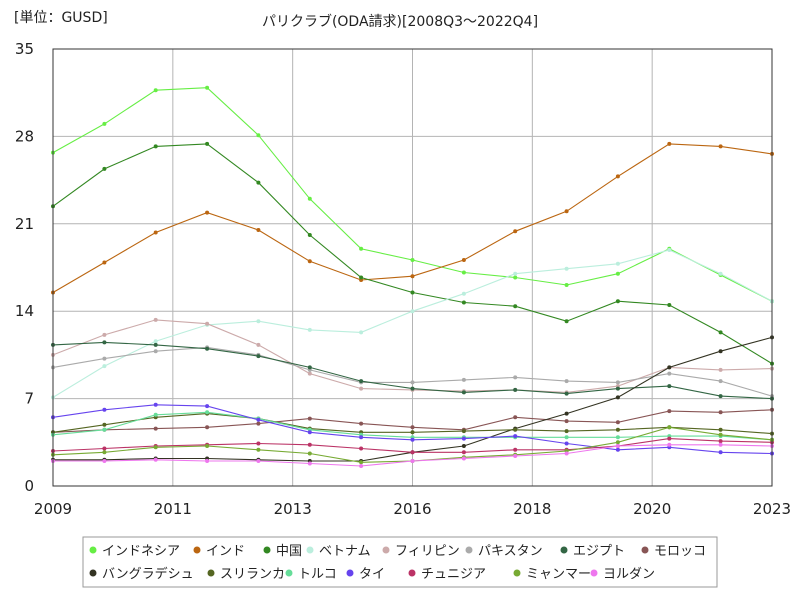  I want to click on x-tick-label: 2023, so click(772, 509).